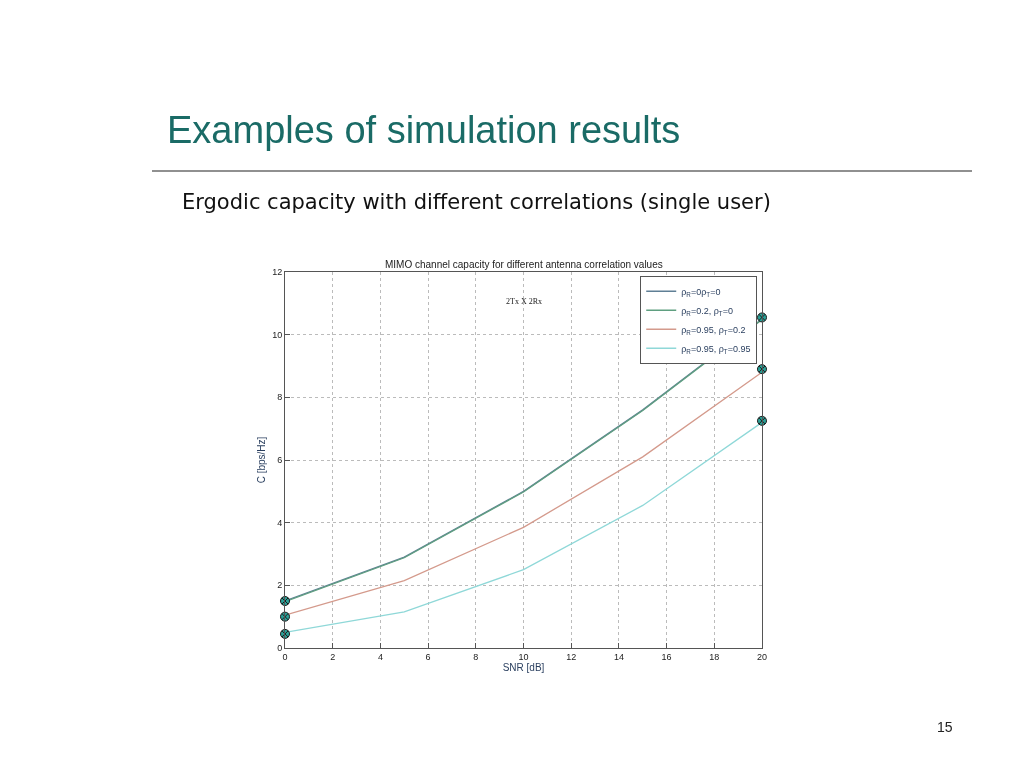 The height and width of the screenshot is (768, 1024). What do you see at coordinates (714, 656) in the screenshot?
I see `x-tick-label: 18` at bounding box center [714, 656].